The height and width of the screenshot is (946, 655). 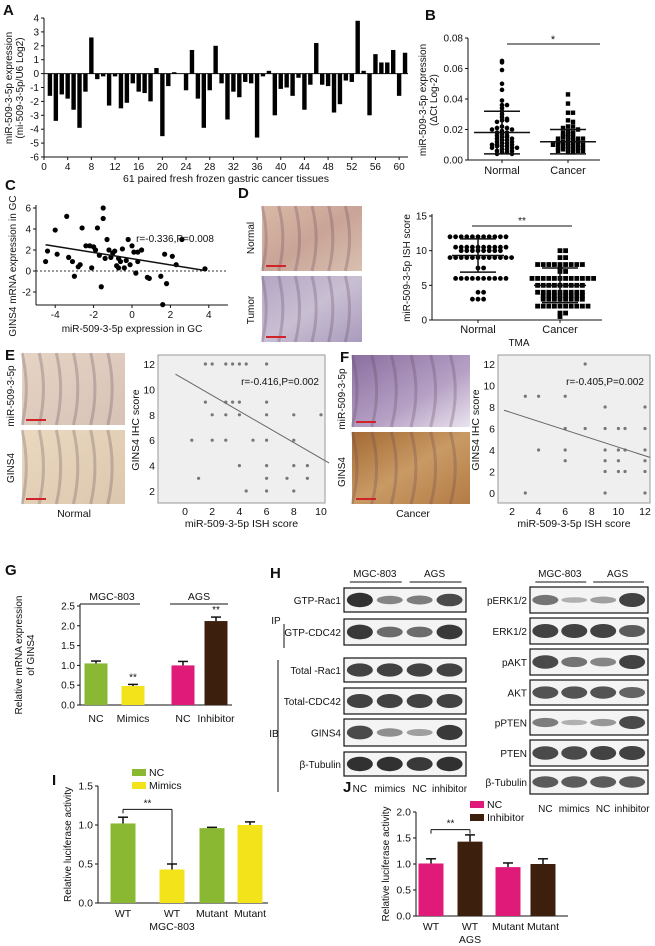 I want to click on y-axis-label: Relative mRNA expression, so click(x=19, y=655).